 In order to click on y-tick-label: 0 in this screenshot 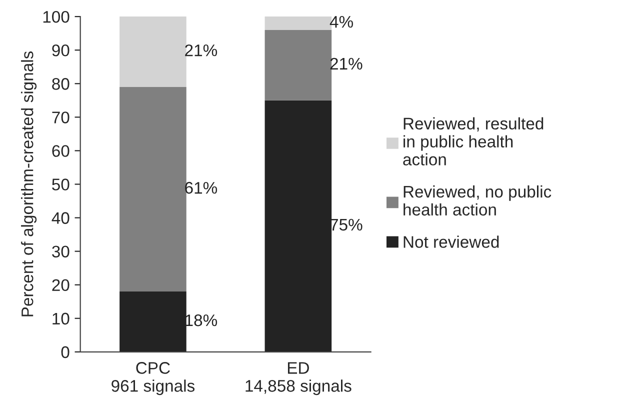, I will do `click(65, 352)`.